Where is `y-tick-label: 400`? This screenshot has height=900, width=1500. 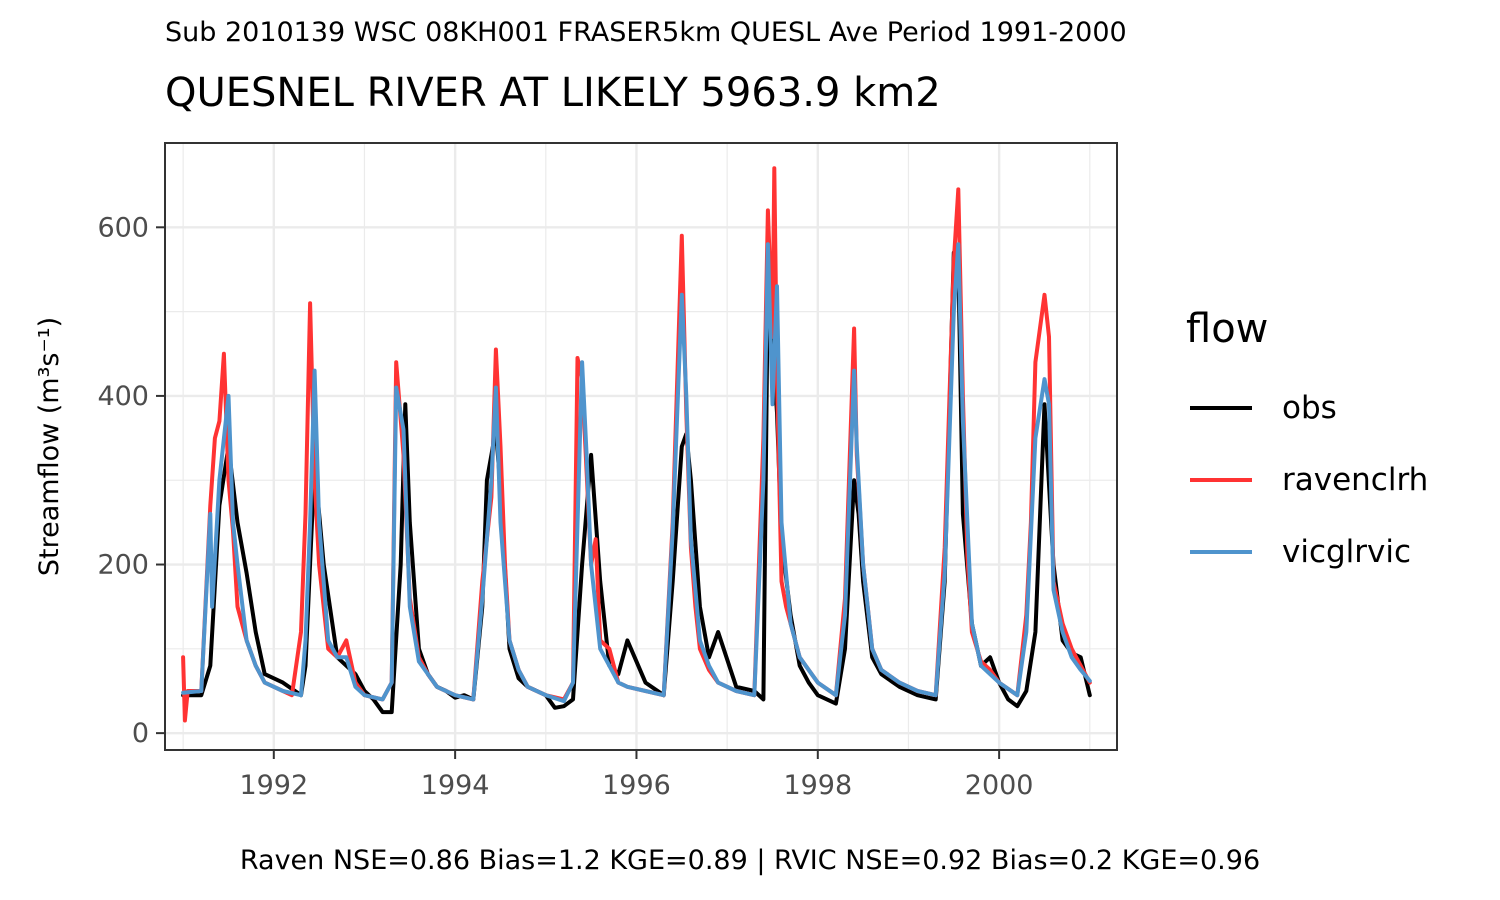
y-tick-label: 400 is located at coordinates (123, 396).